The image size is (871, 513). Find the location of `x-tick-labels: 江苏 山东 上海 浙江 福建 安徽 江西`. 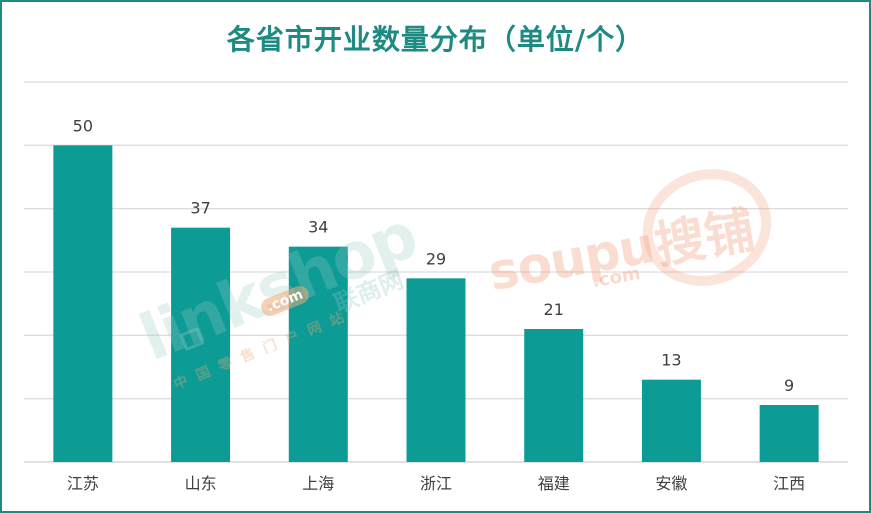

x-tick-labels: 江苏 山东 上海 浙江 福建 安徽 江西 is located at coordinates (436, 483).